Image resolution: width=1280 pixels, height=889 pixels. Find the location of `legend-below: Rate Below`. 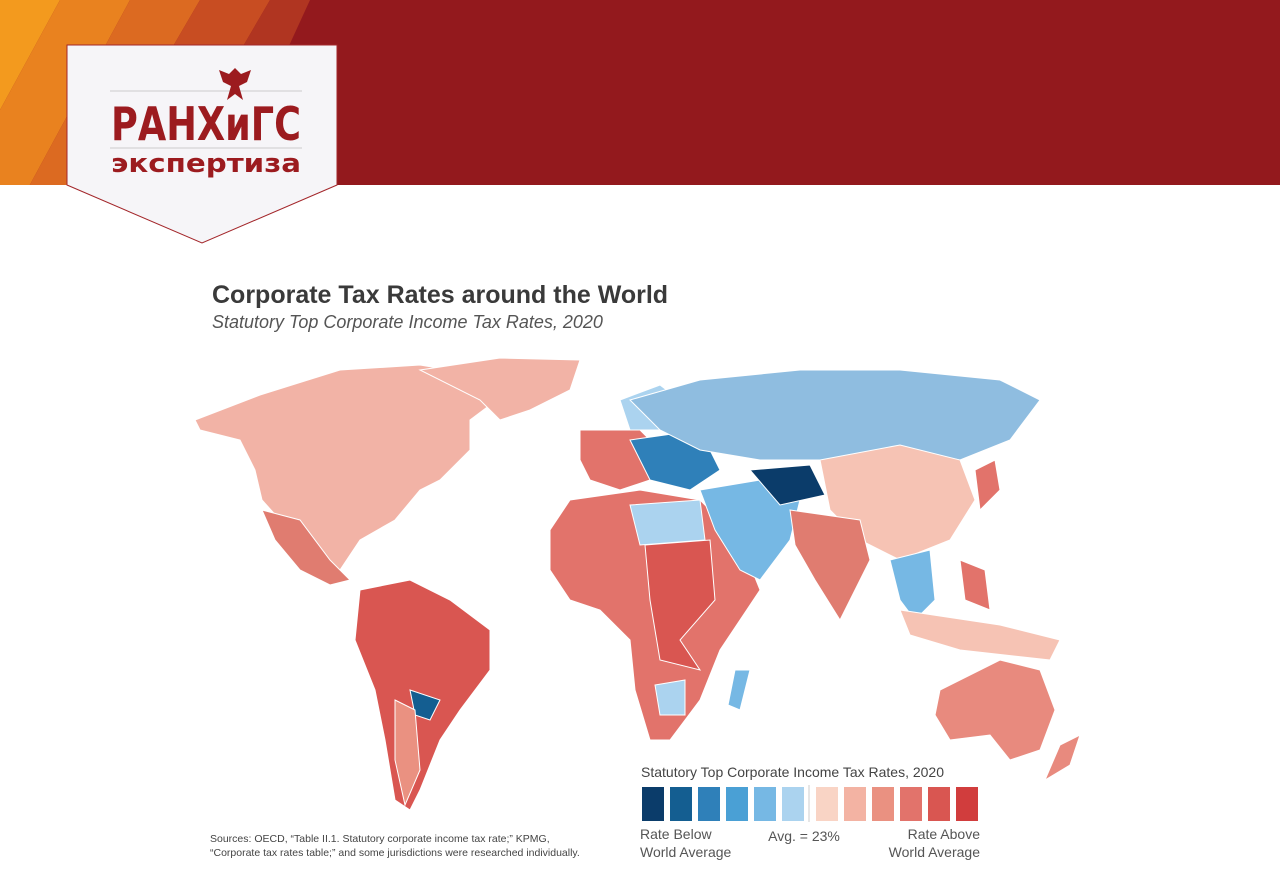

legend-below: Rate Below is located at coordinates (676, 834).